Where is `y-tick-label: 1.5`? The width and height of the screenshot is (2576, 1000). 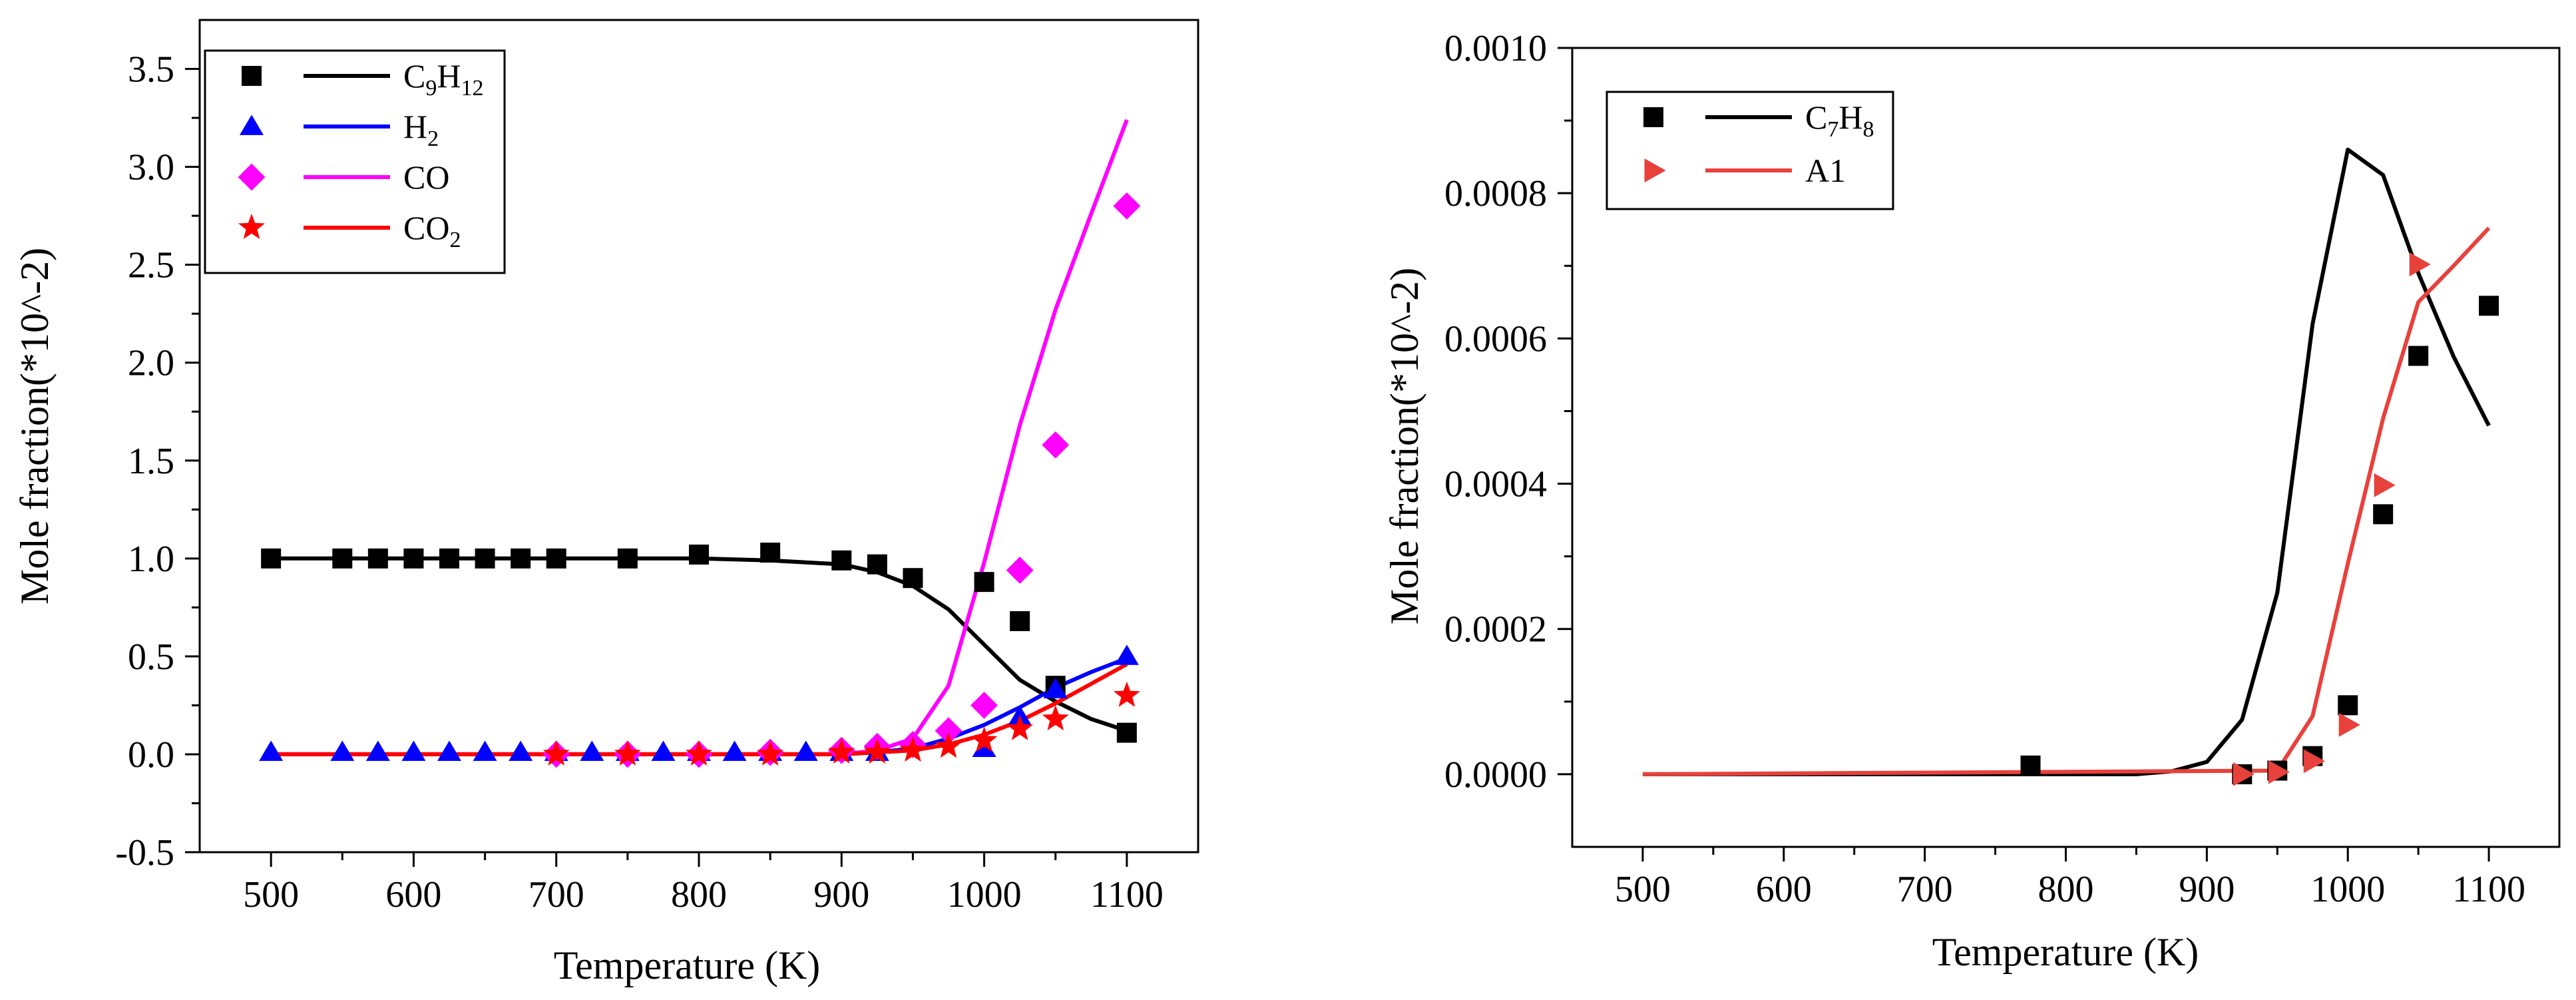
y-tick-label: 1.5 is located at coordinates (151, 462).